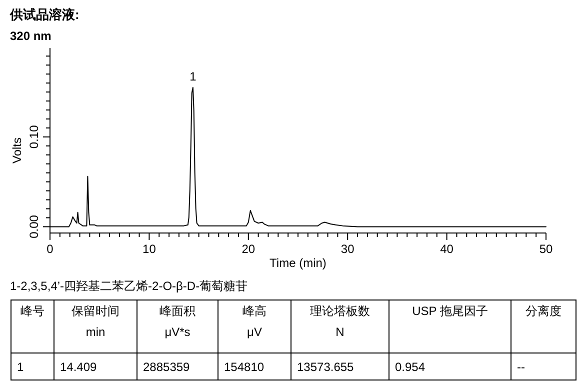  What do you see at coordinates (79, 367) in the screenshot?
I see `text: 14.409` at bounding box center [79, 367].